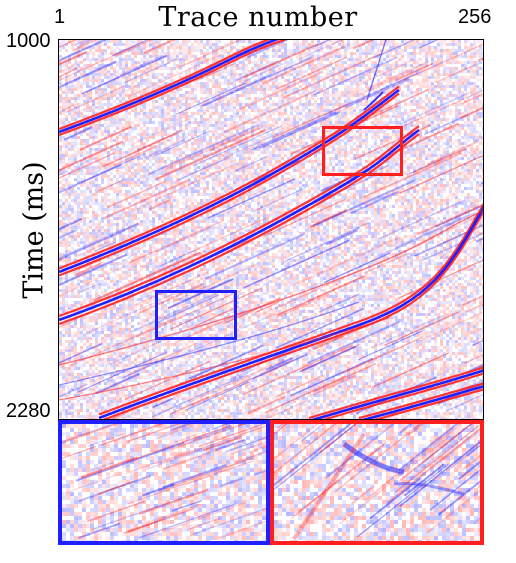 The width and height of the screenshot is (516, 563). I want to click on y-axis-title: Time (ms), so click(34, 230).